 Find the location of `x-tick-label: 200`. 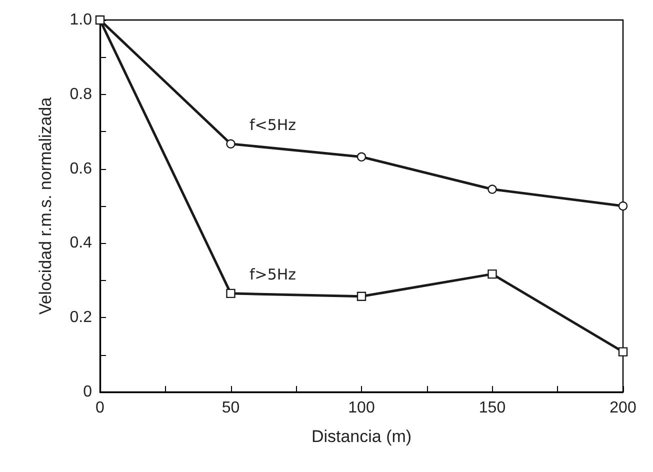

x-tick-label: 200 is located at coordinates (623, 408).